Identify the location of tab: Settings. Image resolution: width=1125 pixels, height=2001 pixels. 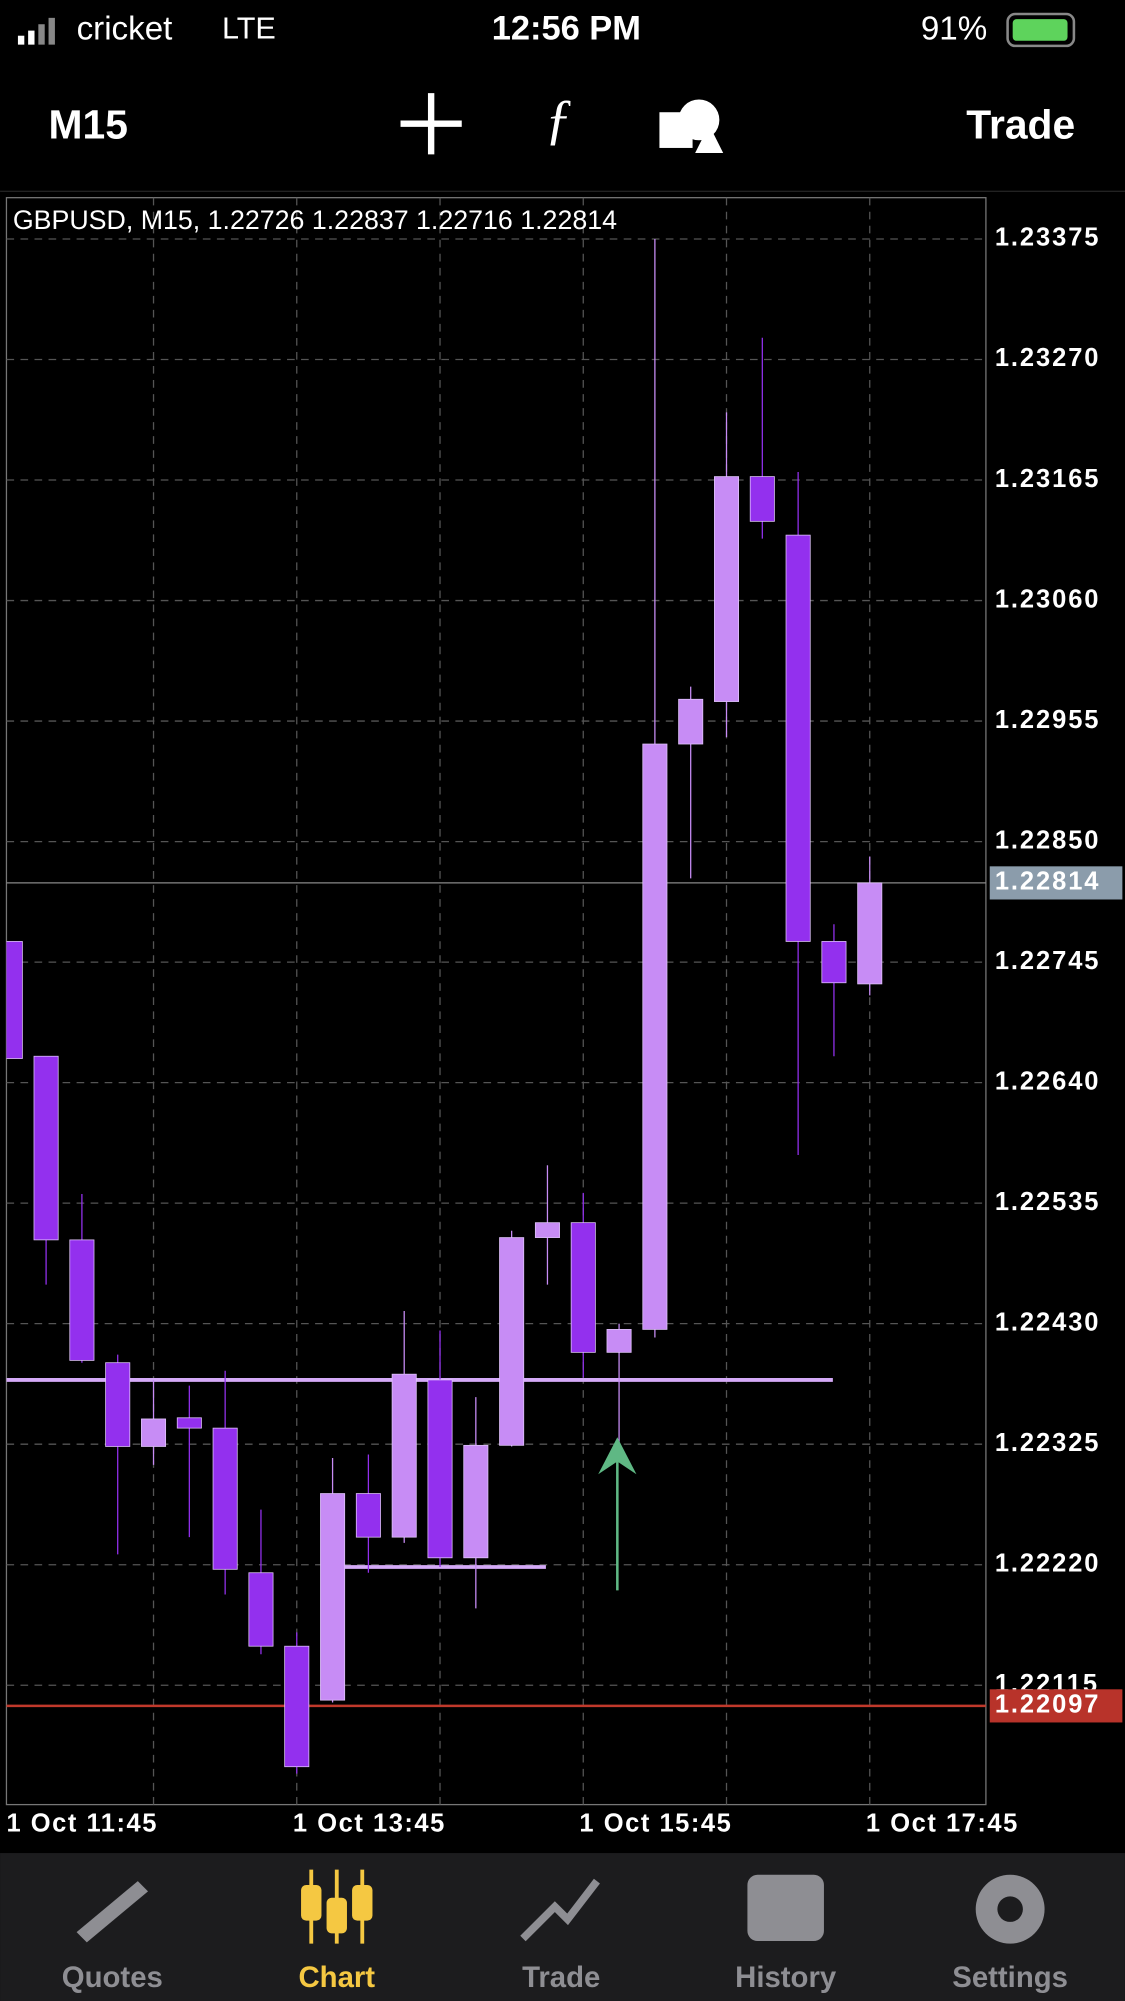
(1010, 1934).